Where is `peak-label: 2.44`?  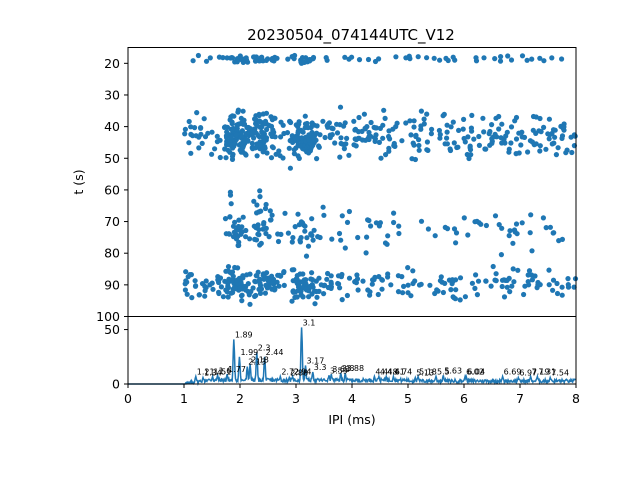
peak-label: 2.44 is located at coordinates (275, 352).